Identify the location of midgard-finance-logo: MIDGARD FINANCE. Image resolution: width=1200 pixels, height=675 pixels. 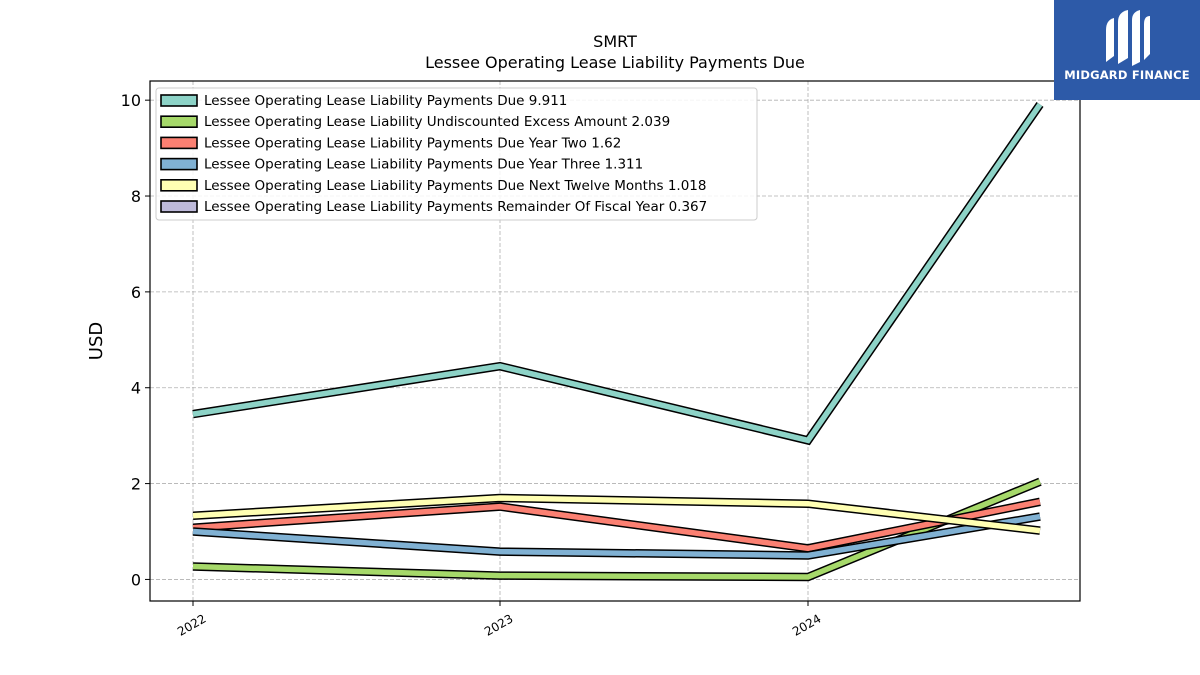
(1127, 50).